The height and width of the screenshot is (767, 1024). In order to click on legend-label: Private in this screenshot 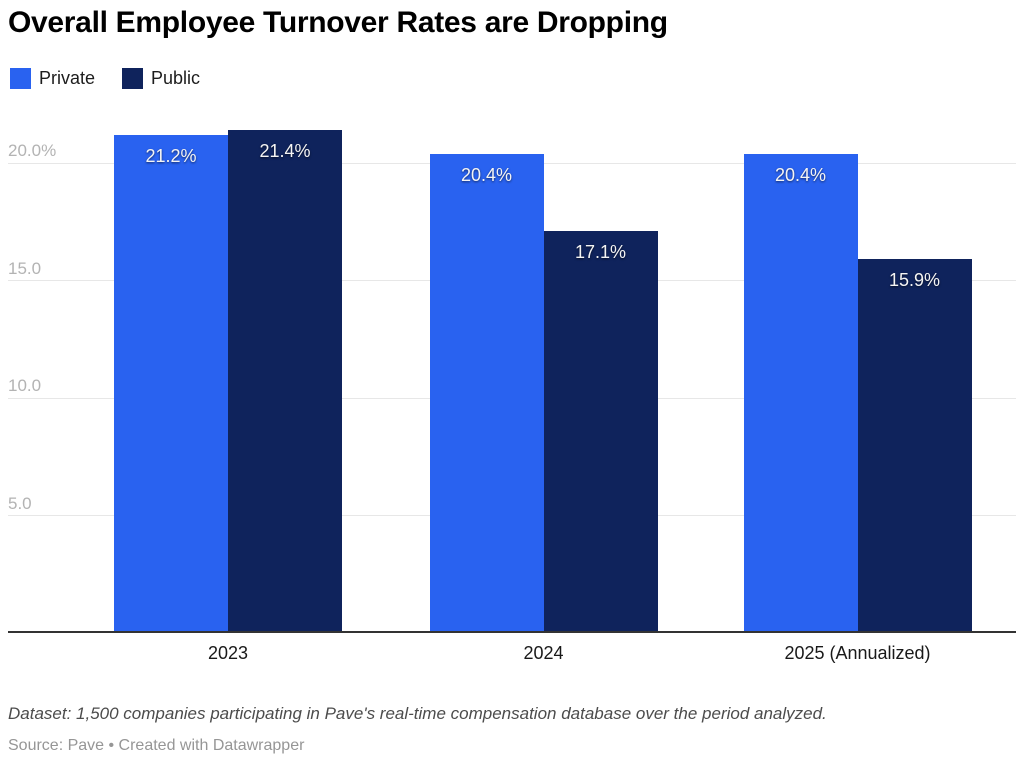, I will do `click(67, 78)`.